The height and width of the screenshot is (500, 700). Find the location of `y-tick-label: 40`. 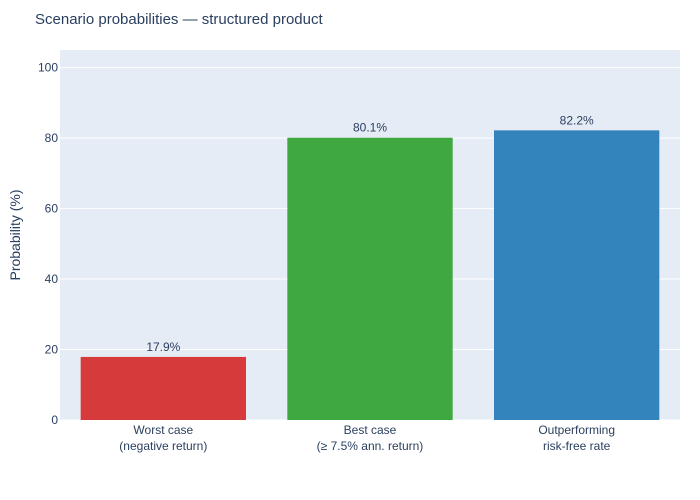

y-tick-label: 40 is located at coordinates (52, 279).